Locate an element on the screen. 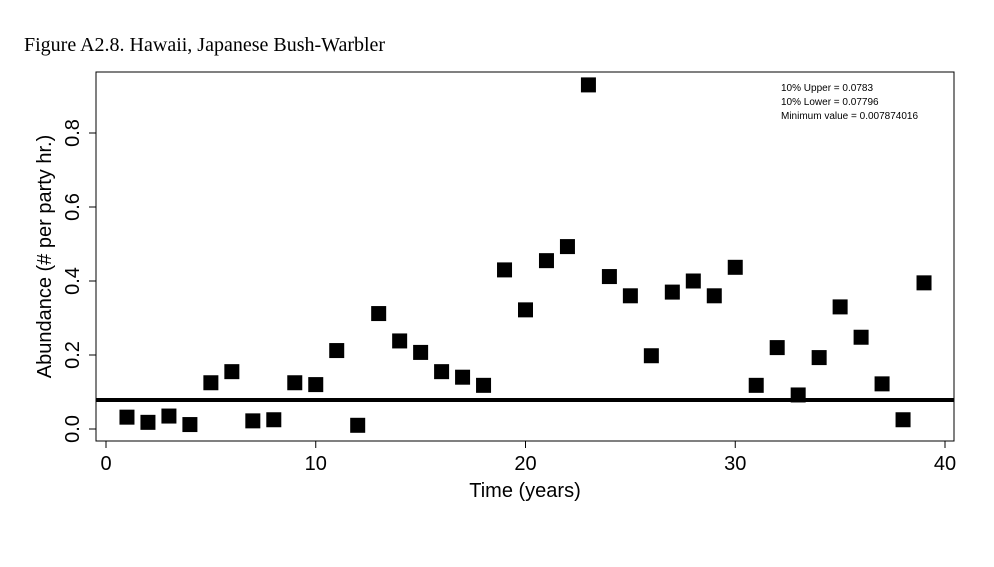 This screenshot has width=994, height=567. y-axis-label: Abundance (# per party hr.) is located at coordinates (45, 256).